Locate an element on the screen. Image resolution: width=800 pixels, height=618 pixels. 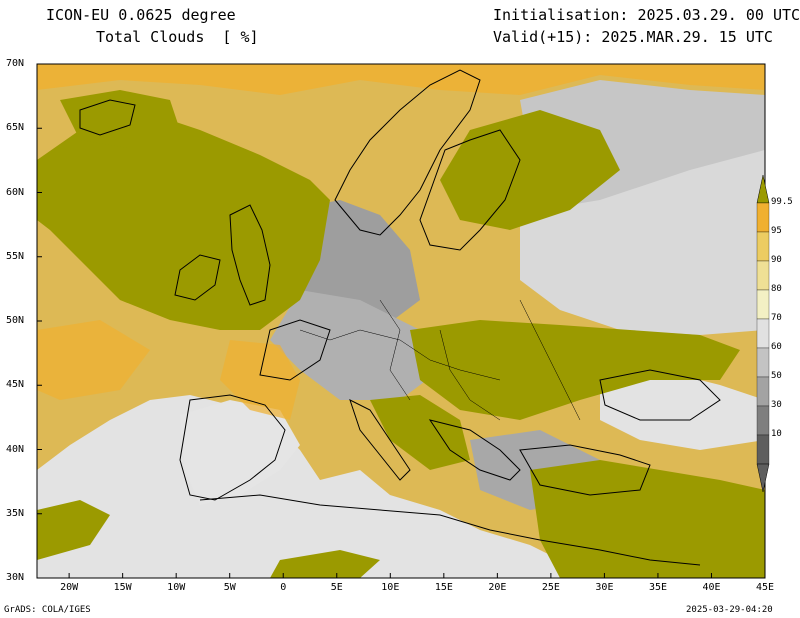
colorbar-level-label: 80 is located at coordinates (776, 289).